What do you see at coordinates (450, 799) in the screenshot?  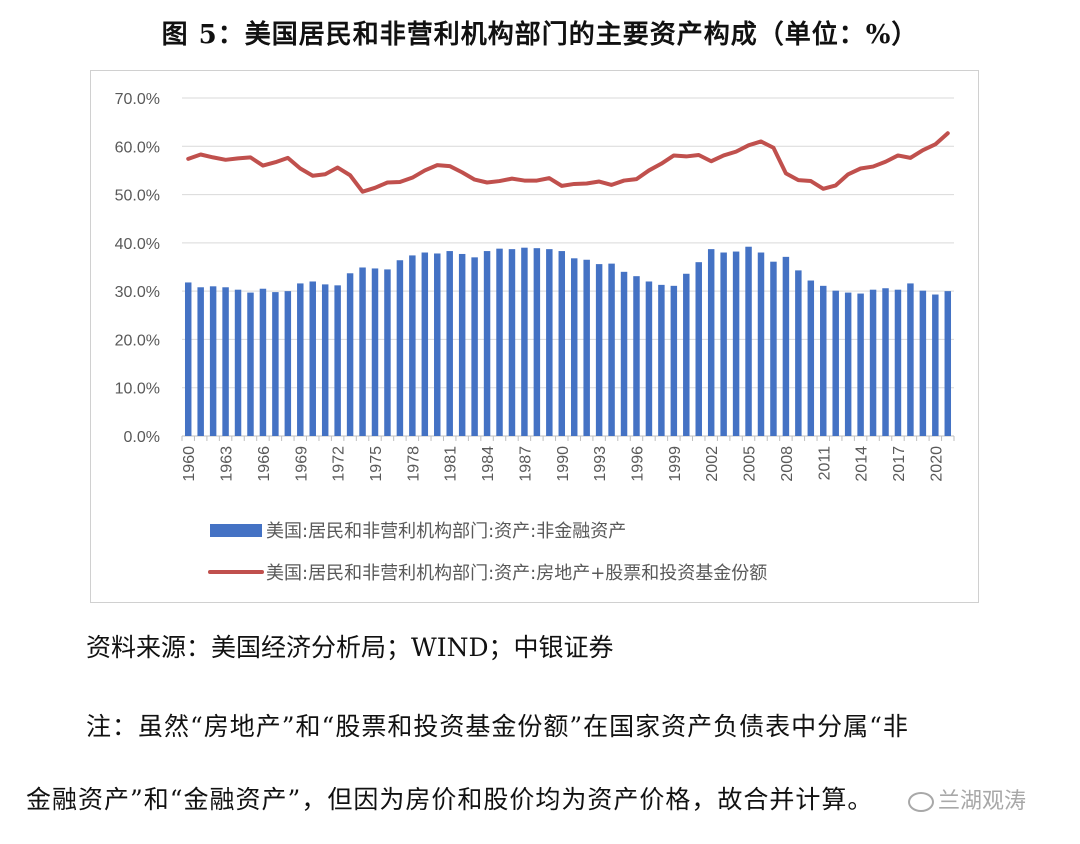 I see `note-line-2: 金融资产”和“金融资产”，但因为房价和股价均为资产价格，故合并计算。` at bounding box center [450, 799].